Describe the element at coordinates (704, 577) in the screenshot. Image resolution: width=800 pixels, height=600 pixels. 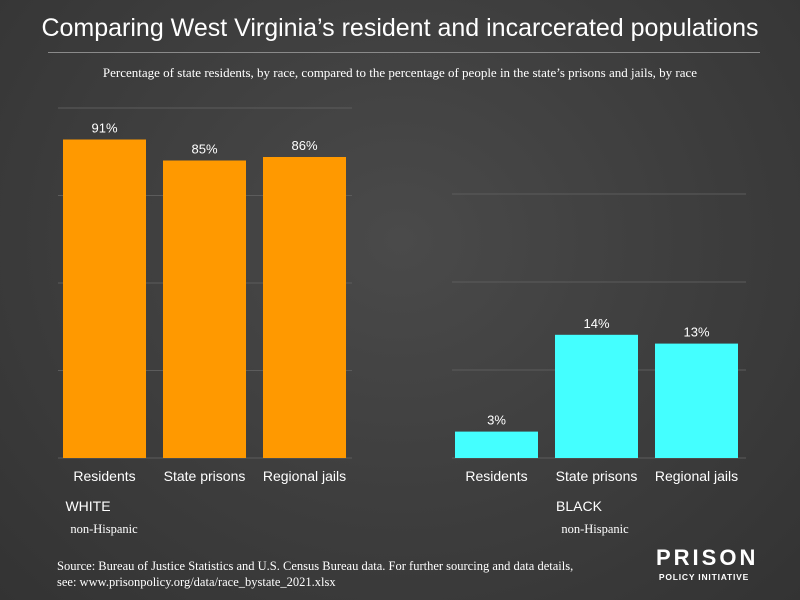
I see `logo-line2: POLICY INITIATIVE` at that location.